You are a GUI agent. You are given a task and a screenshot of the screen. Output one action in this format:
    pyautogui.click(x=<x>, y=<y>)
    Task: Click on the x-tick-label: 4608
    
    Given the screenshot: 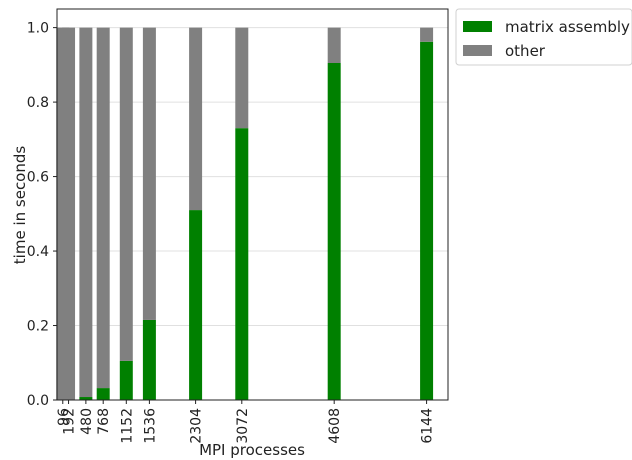 What is the action you would take?
    pyautogui.click(x=335, y=426)
    